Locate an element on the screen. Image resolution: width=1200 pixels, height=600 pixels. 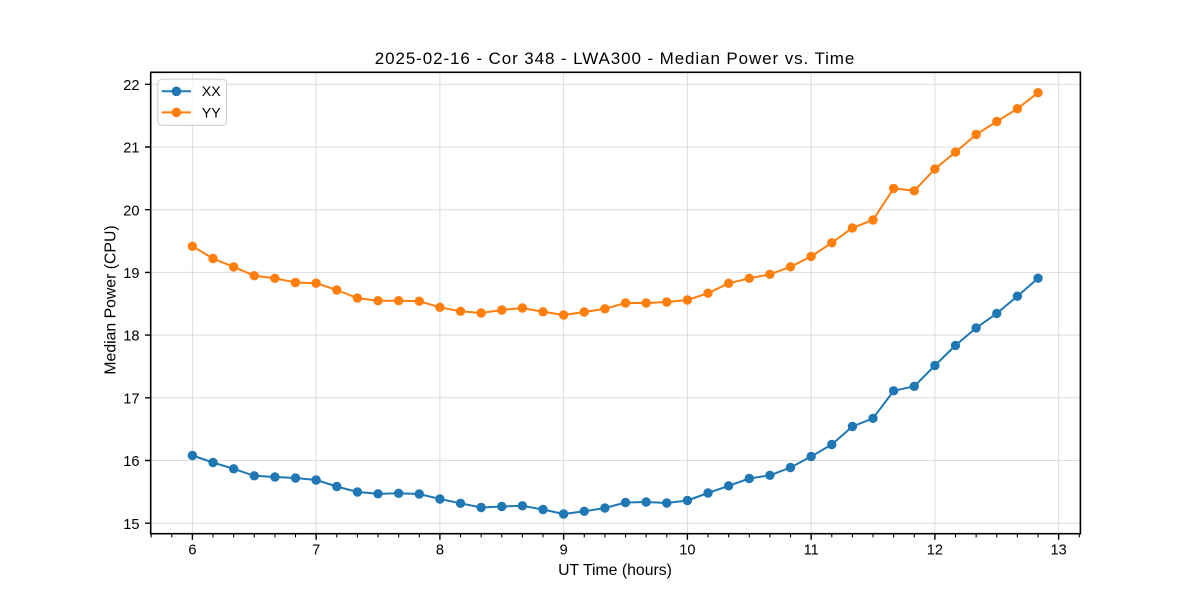
svg-text: 21 is located at coordinates (131, 149).